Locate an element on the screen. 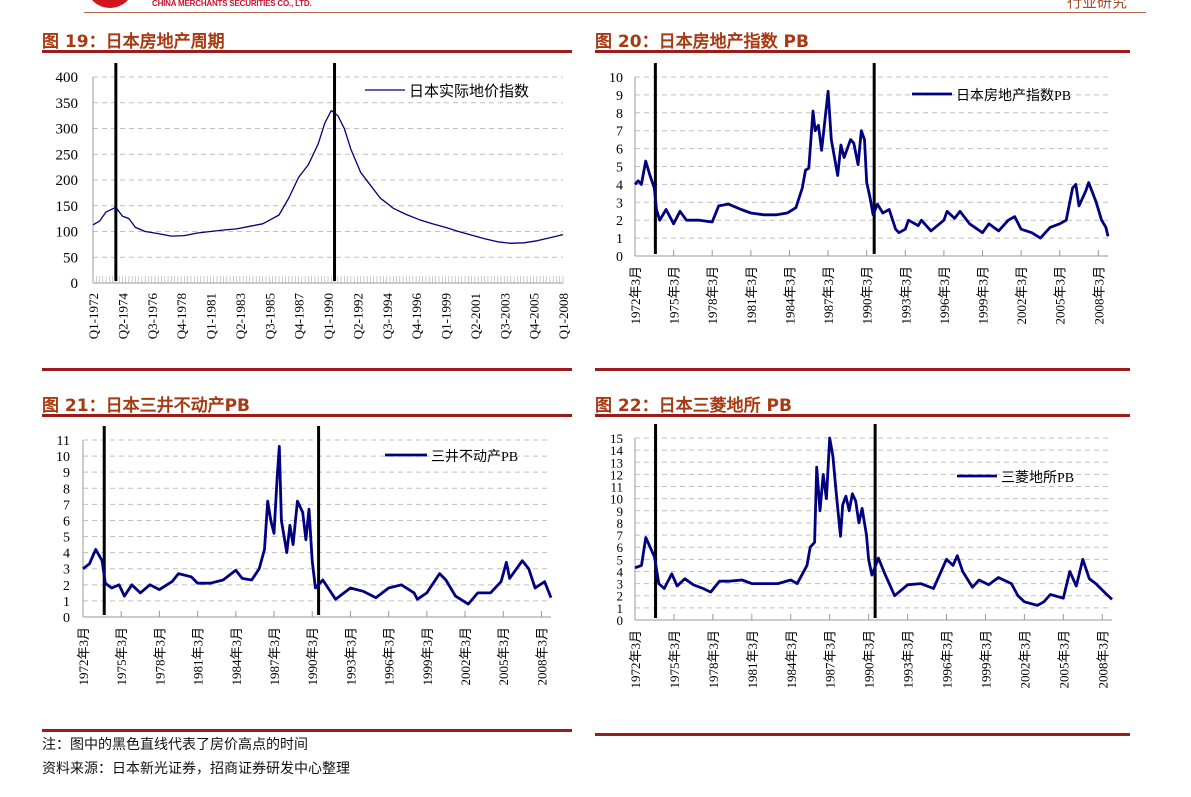 The image size is (1191, 797). y-tick-label: 100 is located at coordinates (67, 233).